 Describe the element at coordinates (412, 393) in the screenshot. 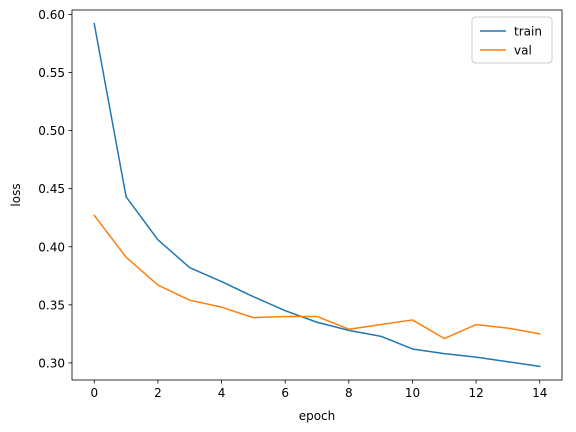

I see `x-tick-label: 10` at that location.